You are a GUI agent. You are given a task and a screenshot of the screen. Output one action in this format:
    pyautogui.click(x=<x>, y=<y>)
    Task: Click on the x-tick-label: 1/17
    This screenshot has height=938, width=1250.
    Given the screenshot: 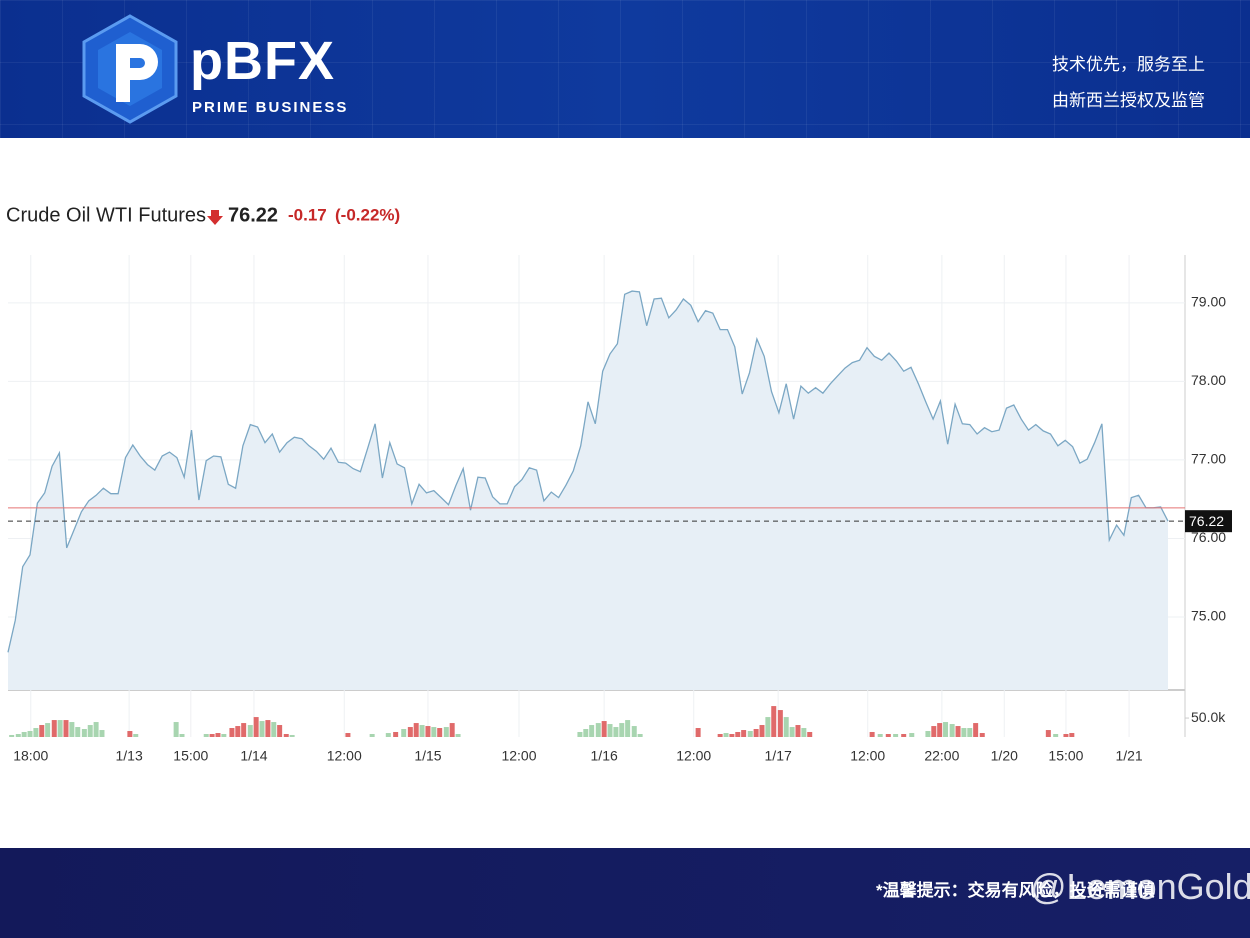 What is the action you would take?
    pyautogui.click(x=778, y=756)
    